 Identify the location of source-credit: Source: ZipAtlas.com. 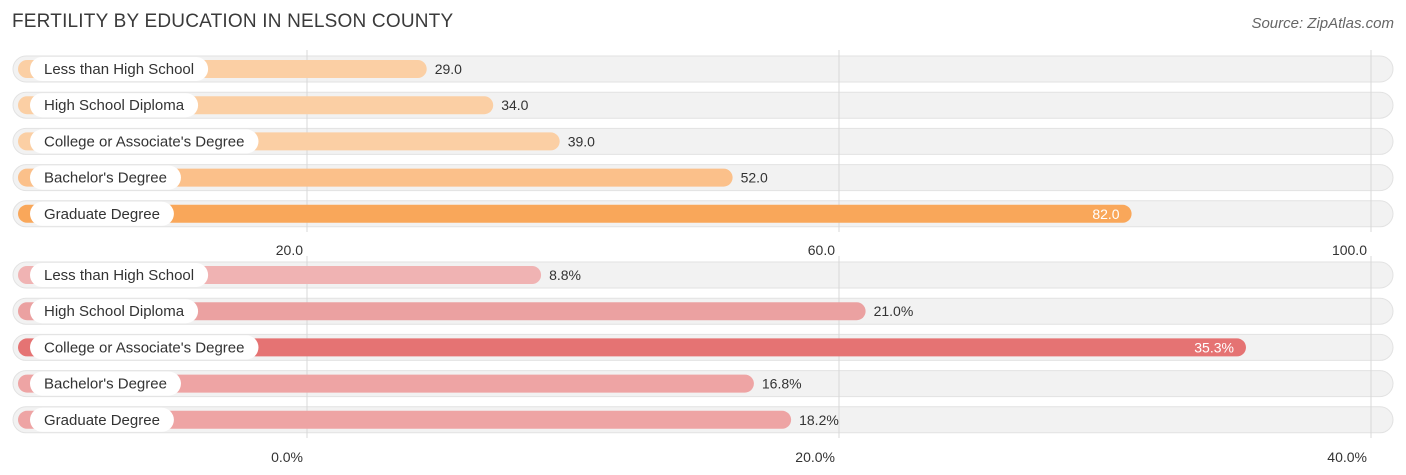
(1322, 23).